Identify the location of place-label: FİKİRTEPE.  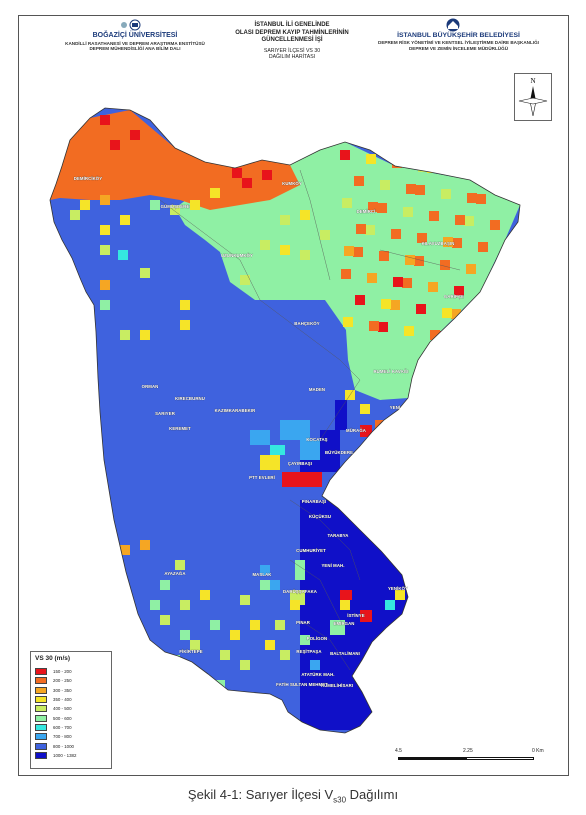
(190, 651).